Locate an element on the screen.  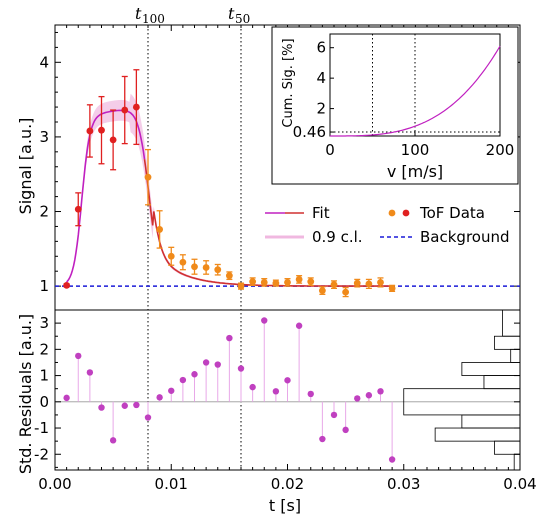
residuals-x-tick-label: 0.01 is located at coordinates (171, 484).